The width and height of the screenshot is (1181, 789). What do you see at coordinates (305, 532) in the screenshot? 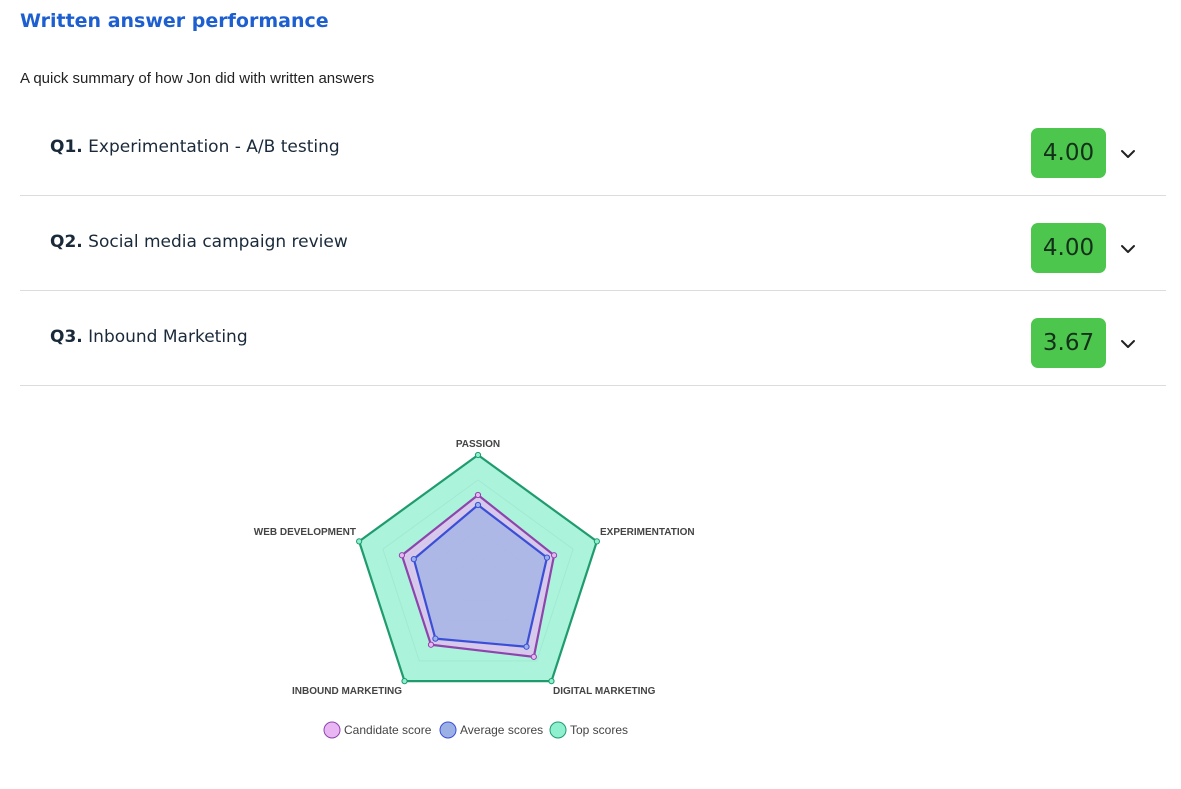
I see `axis-label: WEB DEVELOPMENT` at bounding box center [305, 532].